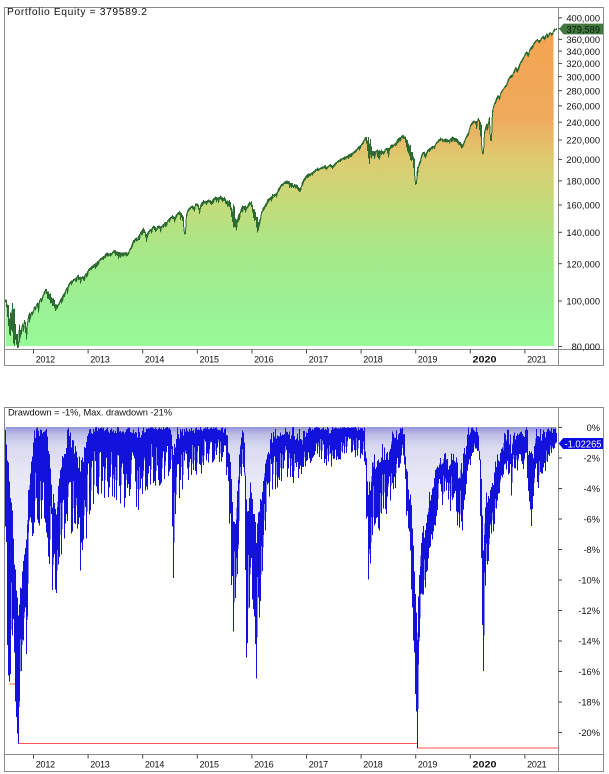 This screenshot has height=774, width=609. I want to click on svg-text: 280,000, so click(583, 91).